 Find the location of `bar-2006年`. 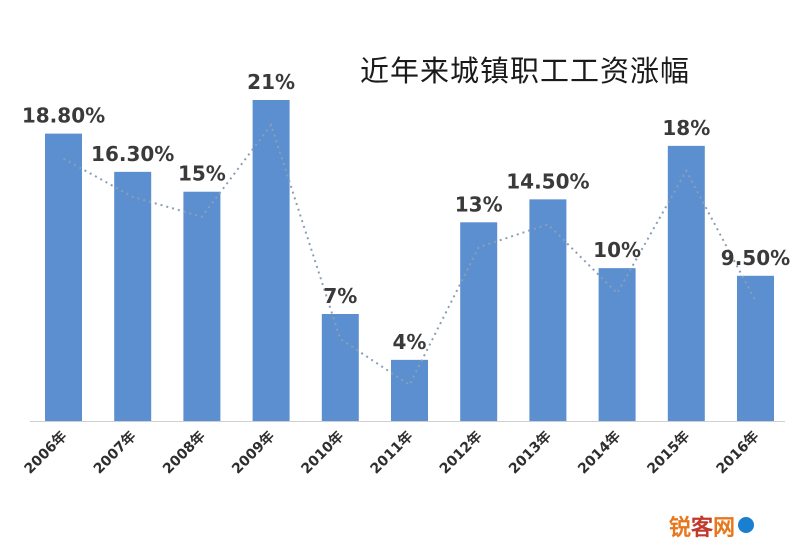

bar-2006年 is located at coordinates (63, 277).